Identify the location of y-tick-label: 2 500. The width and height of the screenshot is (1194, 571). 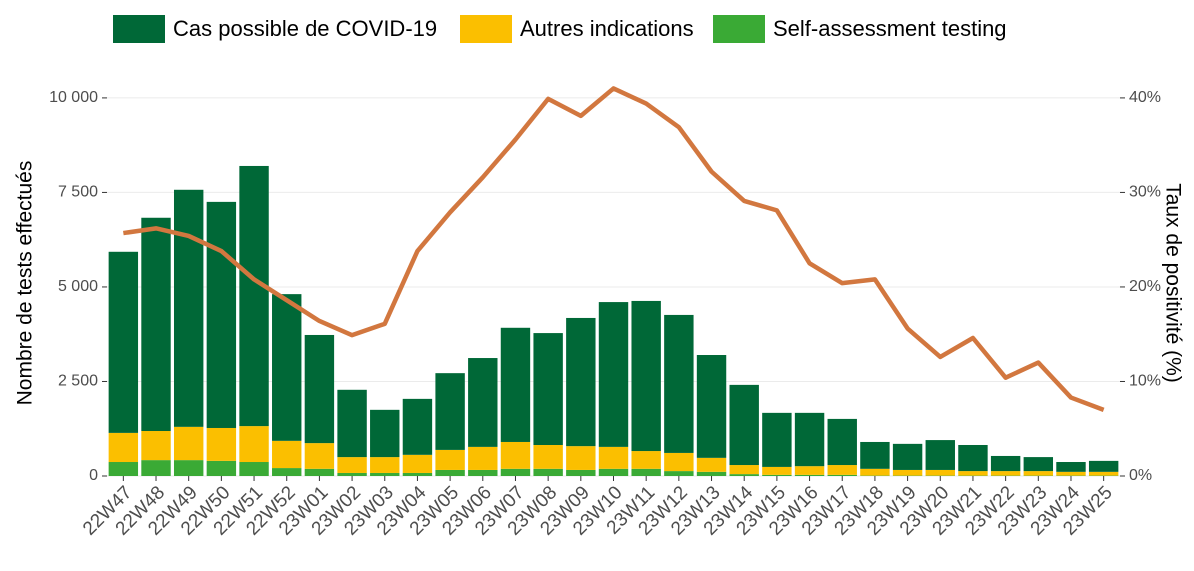
(78, 381).